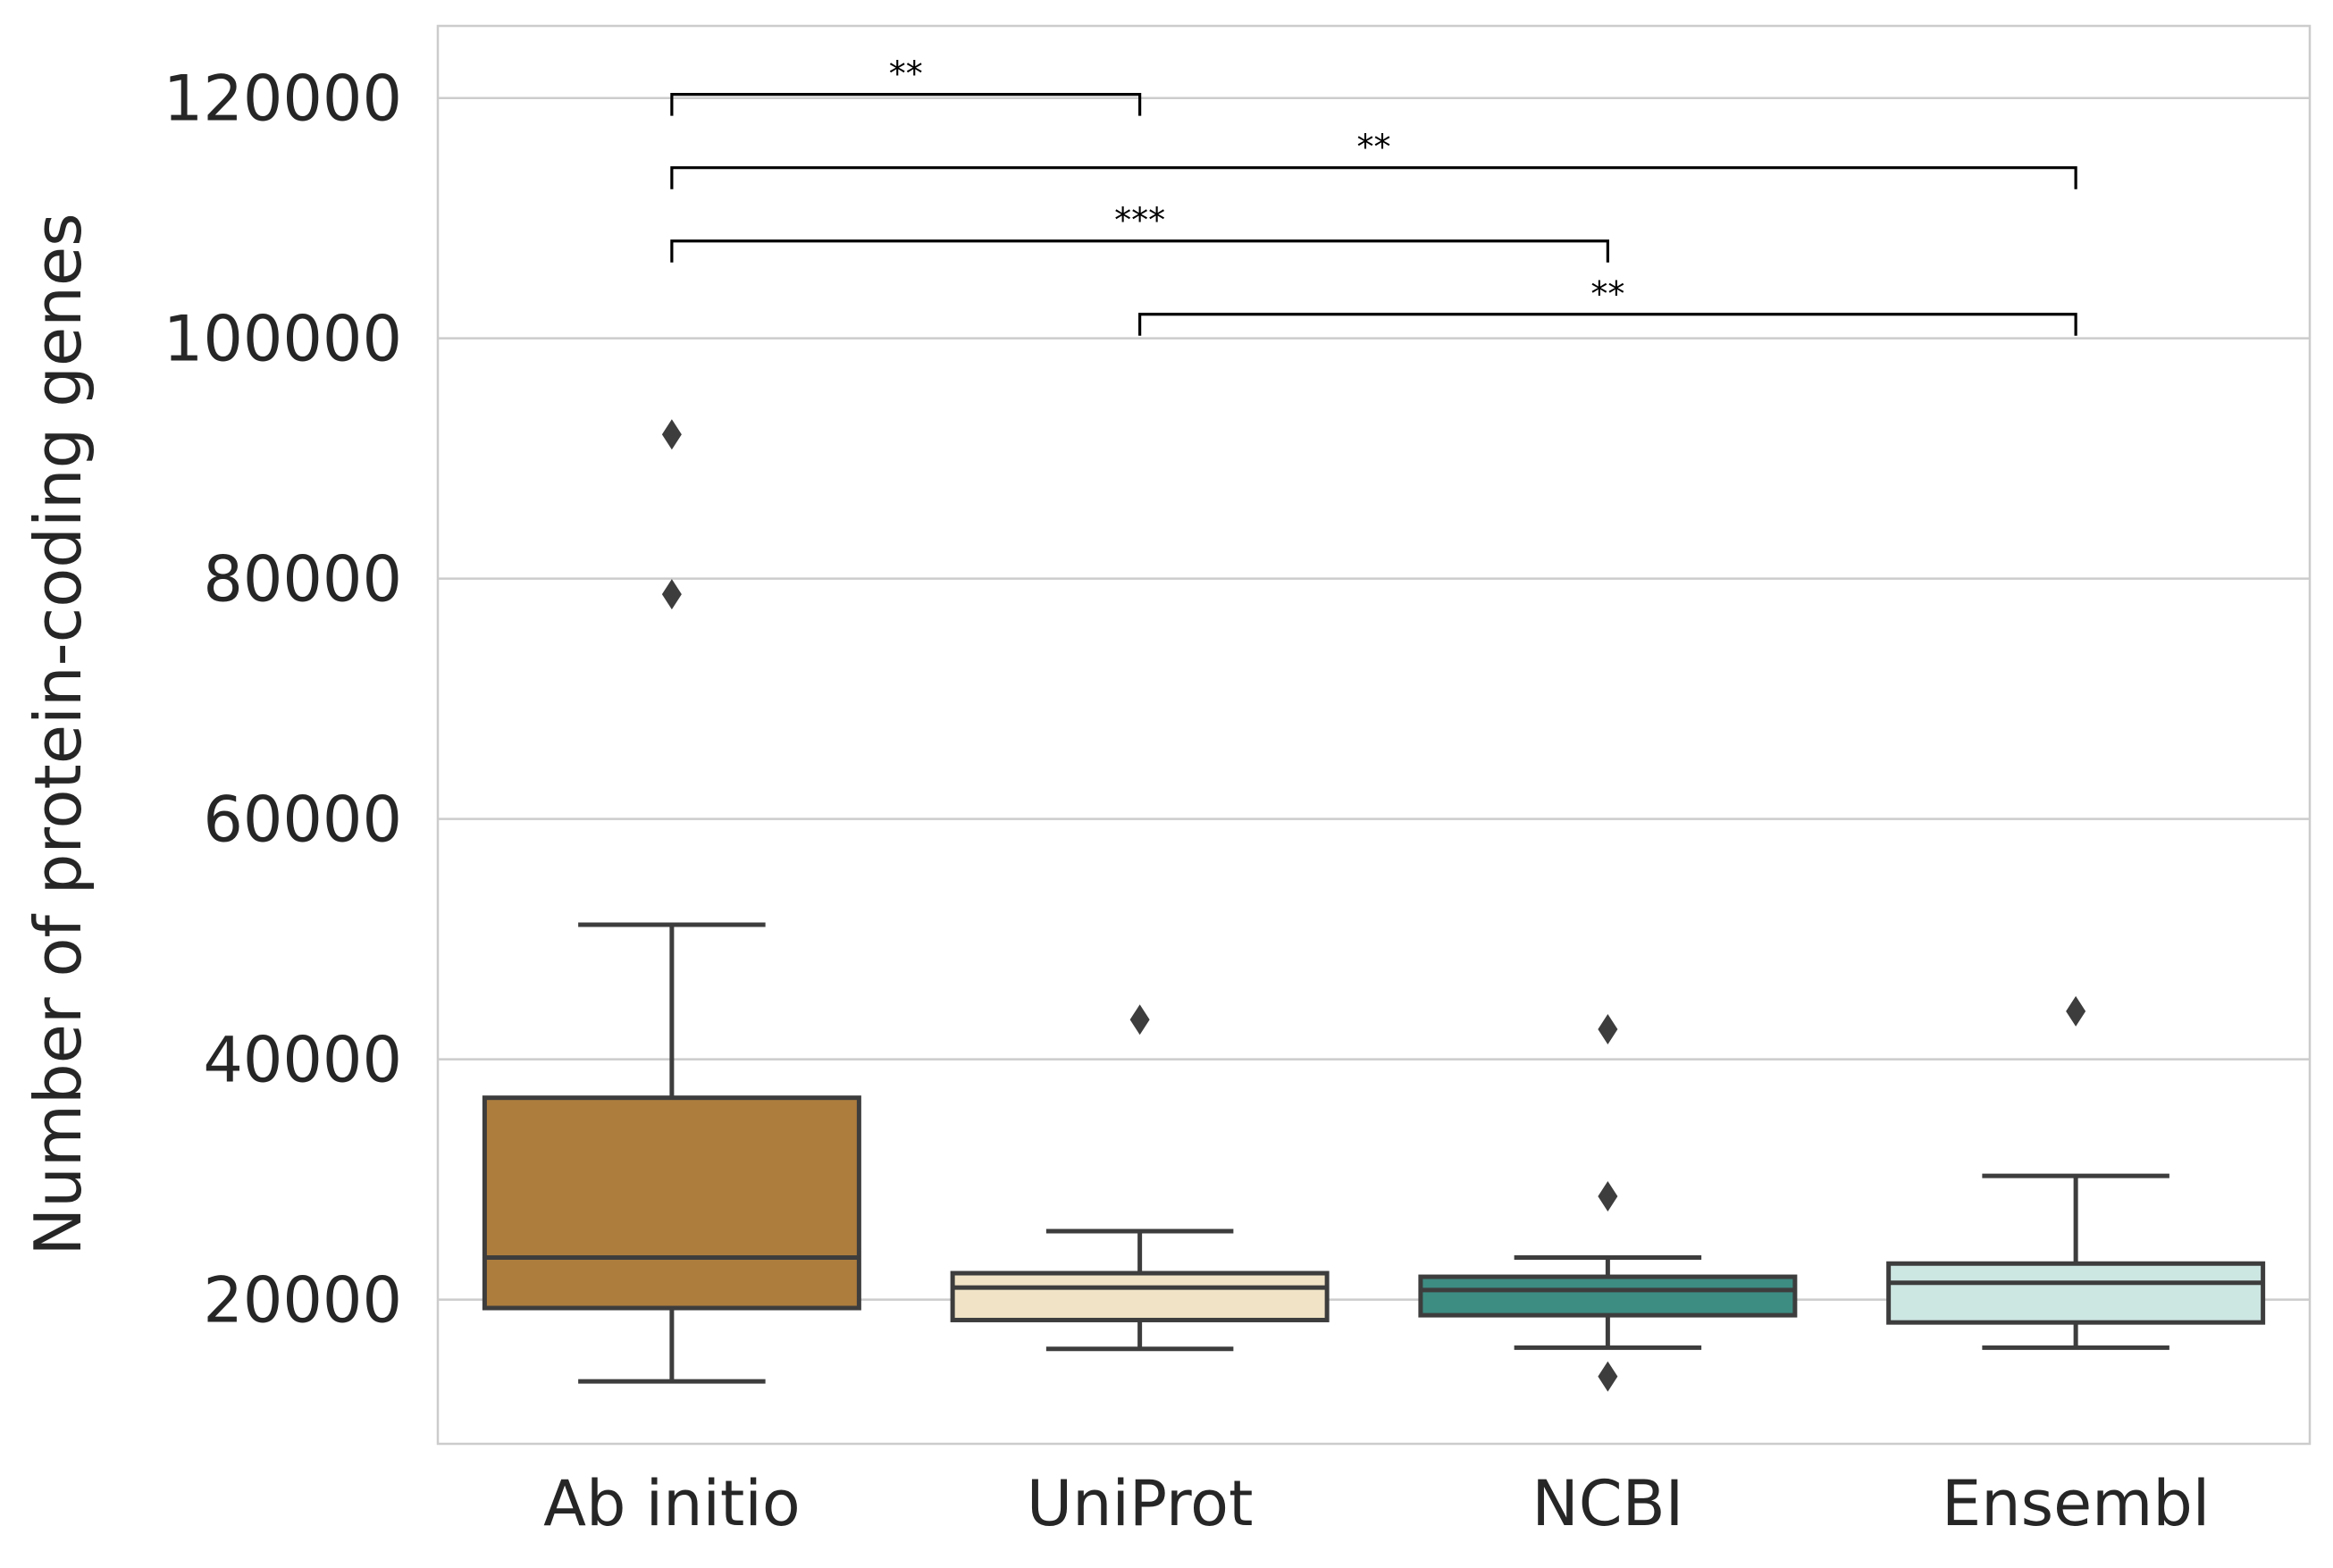  I want to click on significance-bracket: ***, so click(1139, 232).